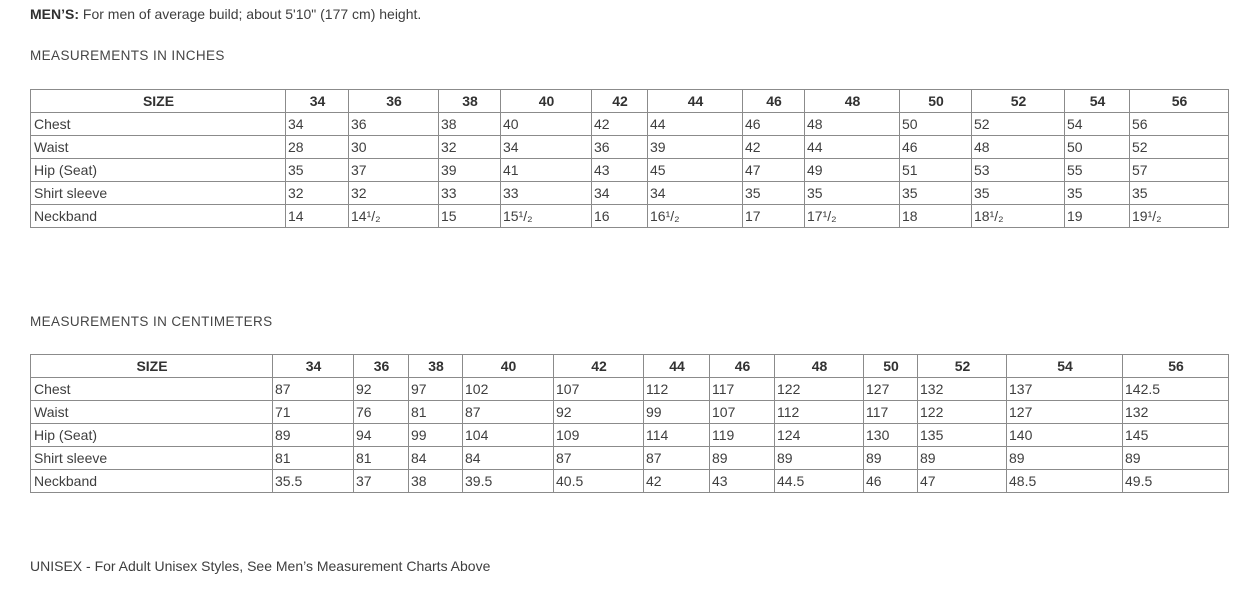 The height and width of the screenshot is (593, 1250). I want to click on measurement-label: Shirt sleeve, so click(151, 458).